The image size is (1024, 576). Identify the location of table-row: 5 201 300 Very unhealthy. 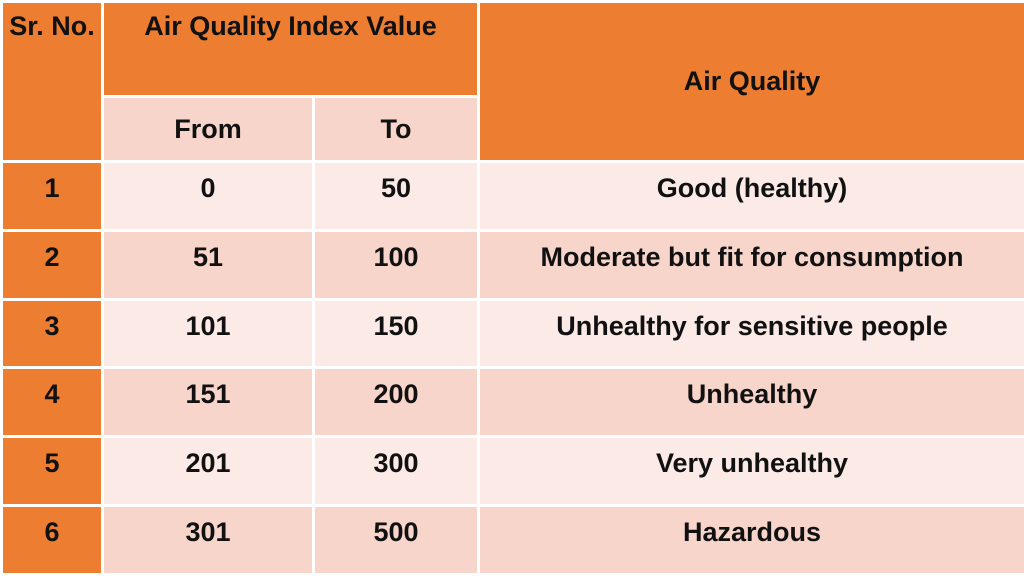
(512, 471).